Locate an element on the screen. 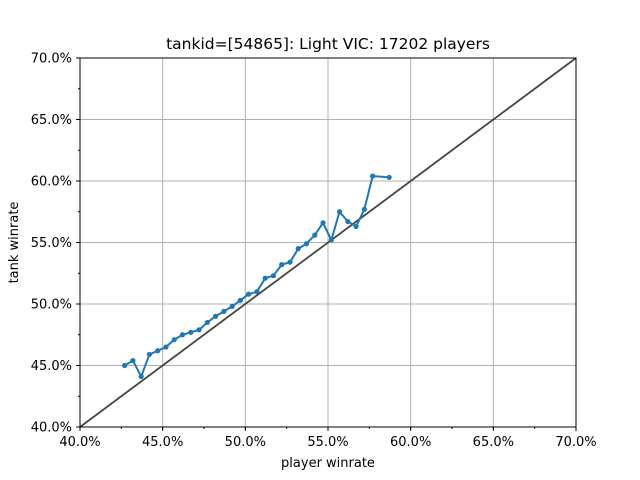 This screenshot has width=640, height=480. y-axis-label: tank winrate is located at coordinates (14, 243).